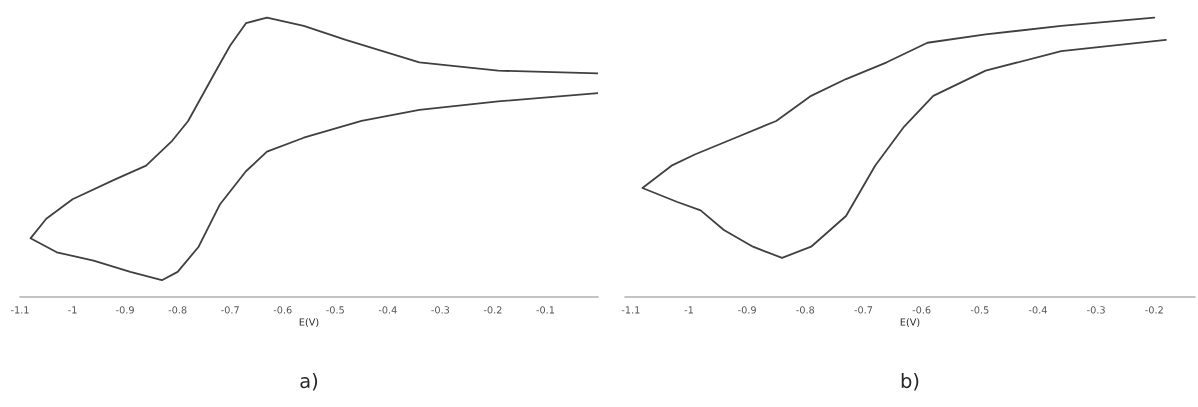  I want to click on x-tick-label: -0.1, so click(545, 310).